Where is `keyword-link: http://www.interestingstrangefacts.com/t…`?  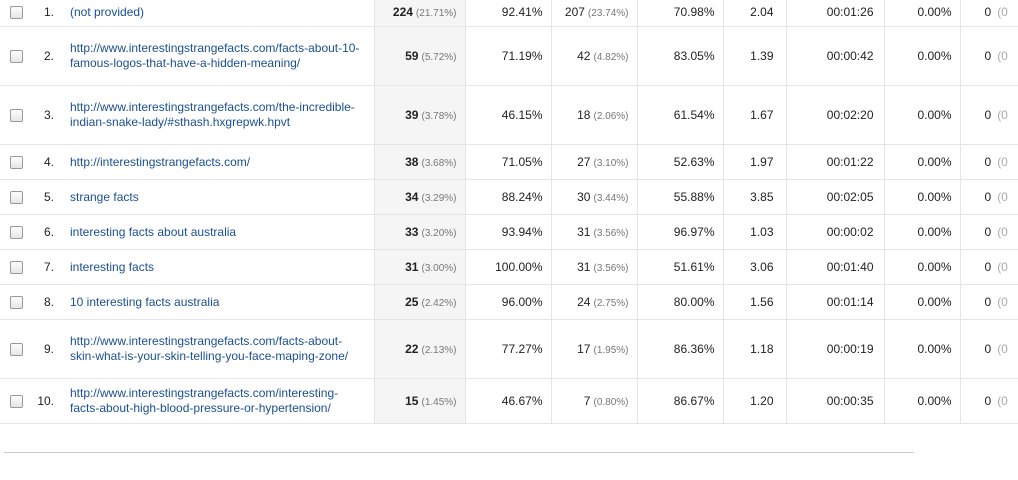
keyword-link: http://www.interestingstrangefacts.com/t… is located at coordinates (212, 114).